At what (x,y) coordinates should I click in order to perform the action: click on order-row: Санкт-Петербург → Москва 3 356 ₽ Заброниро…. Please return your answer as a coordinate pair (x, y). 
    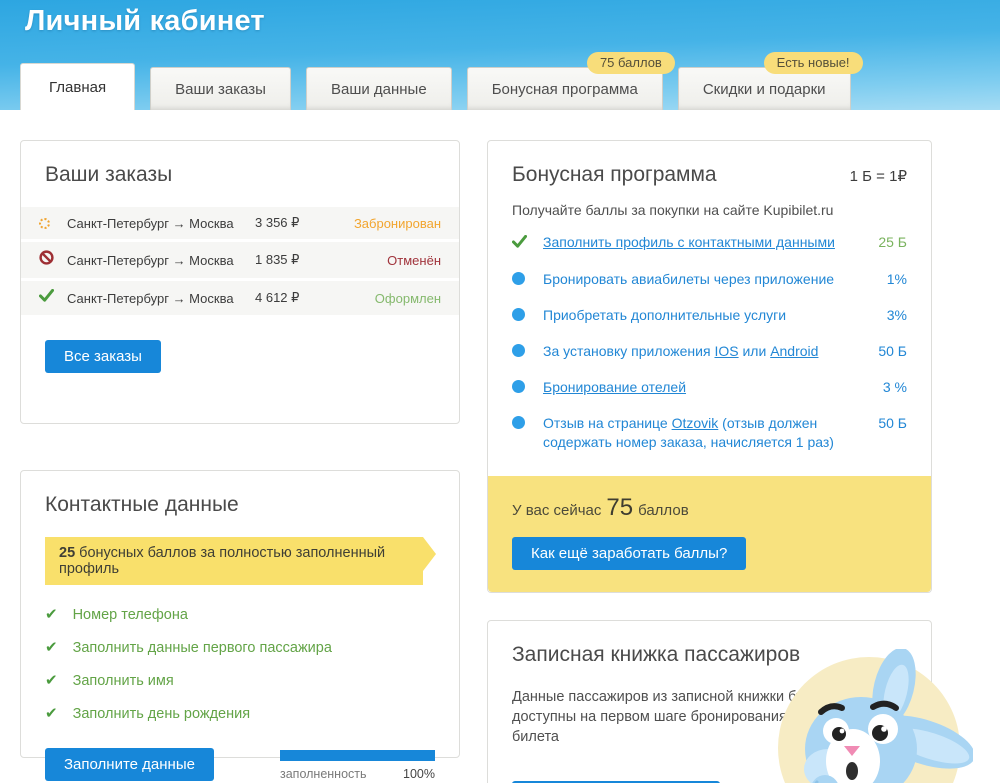
    Looking at the image, I should click on (240, 223).